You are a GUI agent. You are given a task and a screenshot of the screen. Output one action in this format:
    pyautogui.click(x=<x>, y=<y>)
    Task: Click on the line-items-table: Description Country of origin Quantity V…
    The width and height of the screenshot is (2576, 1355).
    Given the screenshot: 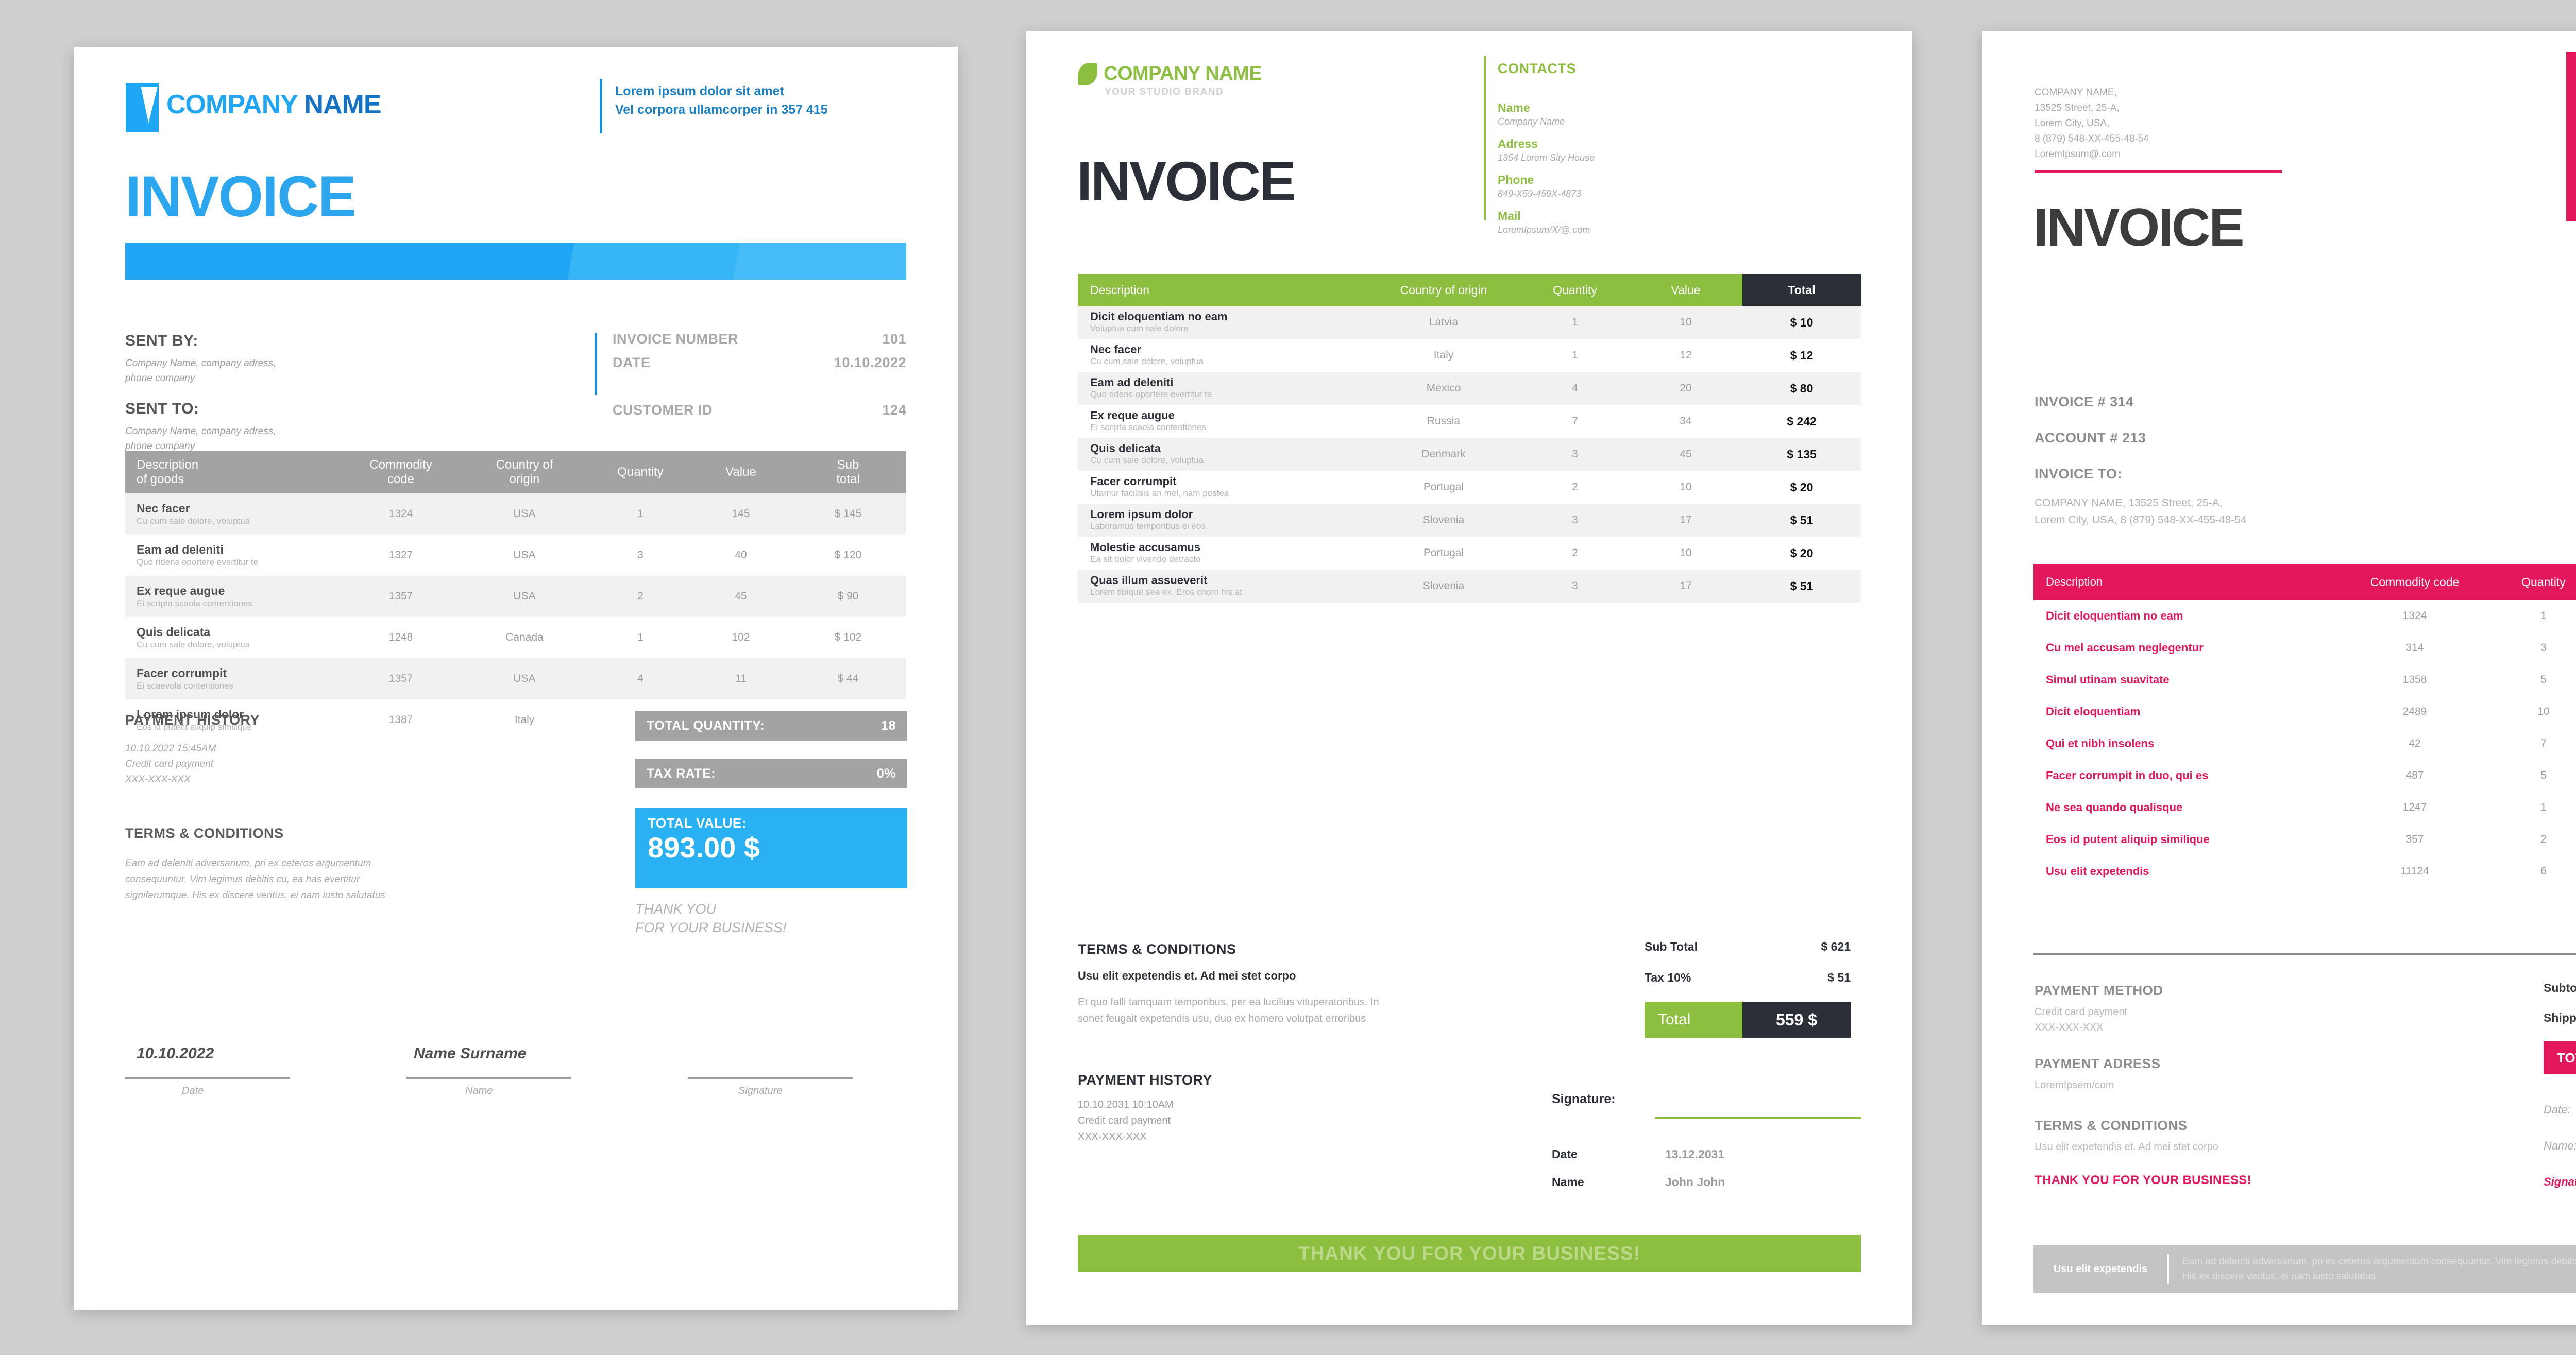 What is the action you would take?
    pyautogui.click(x=1470, y=438)
    